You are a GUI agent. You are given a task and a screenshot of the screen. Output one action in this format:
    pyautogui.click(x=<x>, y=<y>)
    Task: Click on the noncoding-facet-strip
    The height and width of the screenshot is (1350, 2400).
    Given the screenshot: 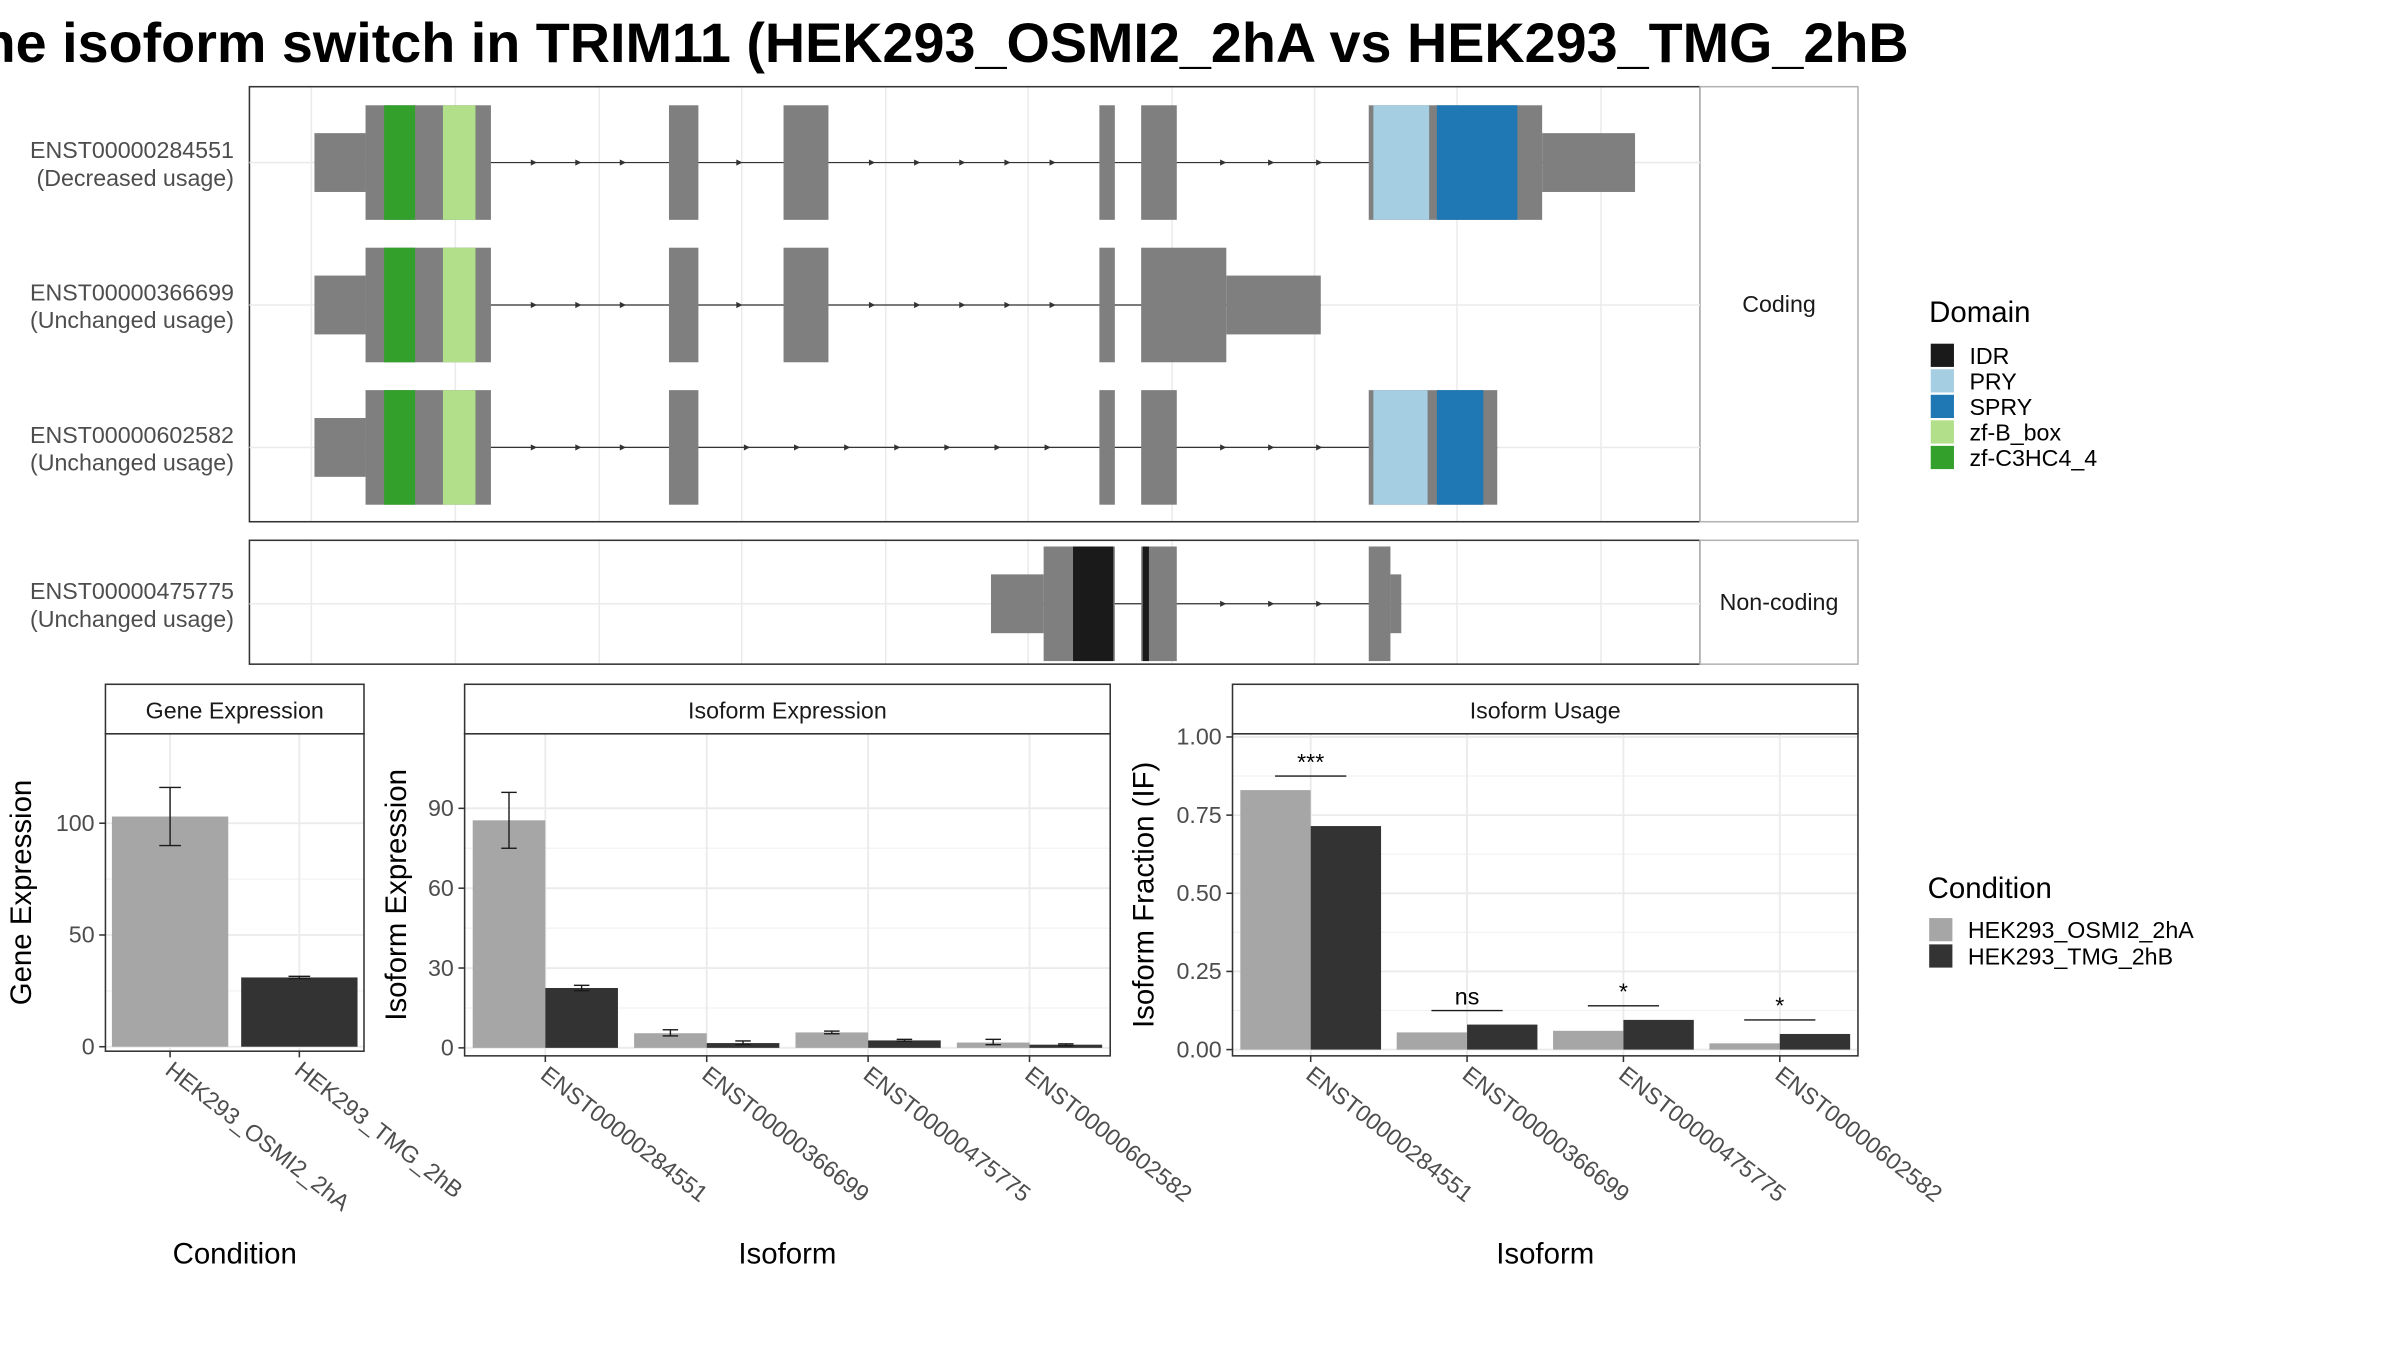 What is the action you would take?
    pyautogui.click(x=1779, y=602)
    